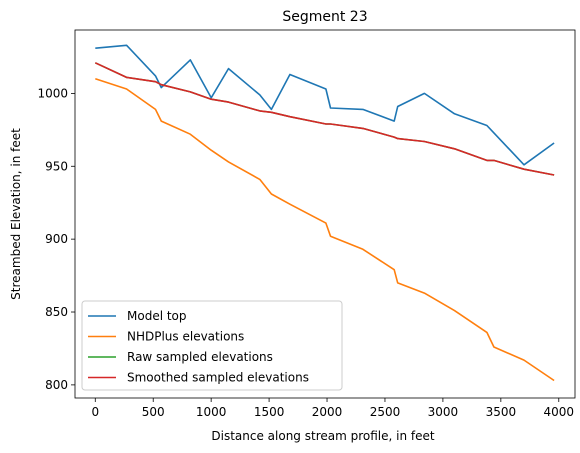 The image size is (580, 453). I want to click on y-tick-label: 850, so click(56, 312).